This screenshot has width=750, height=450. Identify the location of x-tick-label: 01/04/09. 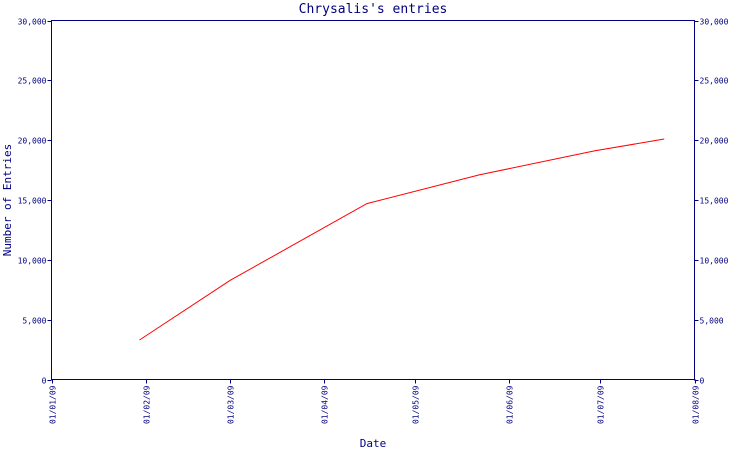
(325, 404).